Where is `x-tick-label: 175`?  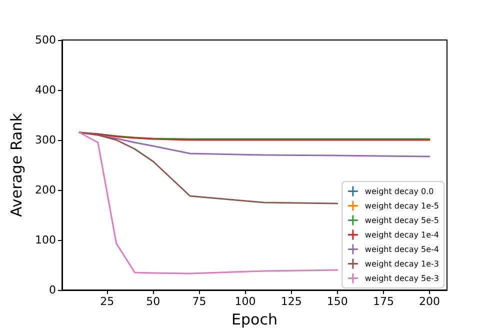 x-tick-label: 175 is located at coordinates (383, 301).